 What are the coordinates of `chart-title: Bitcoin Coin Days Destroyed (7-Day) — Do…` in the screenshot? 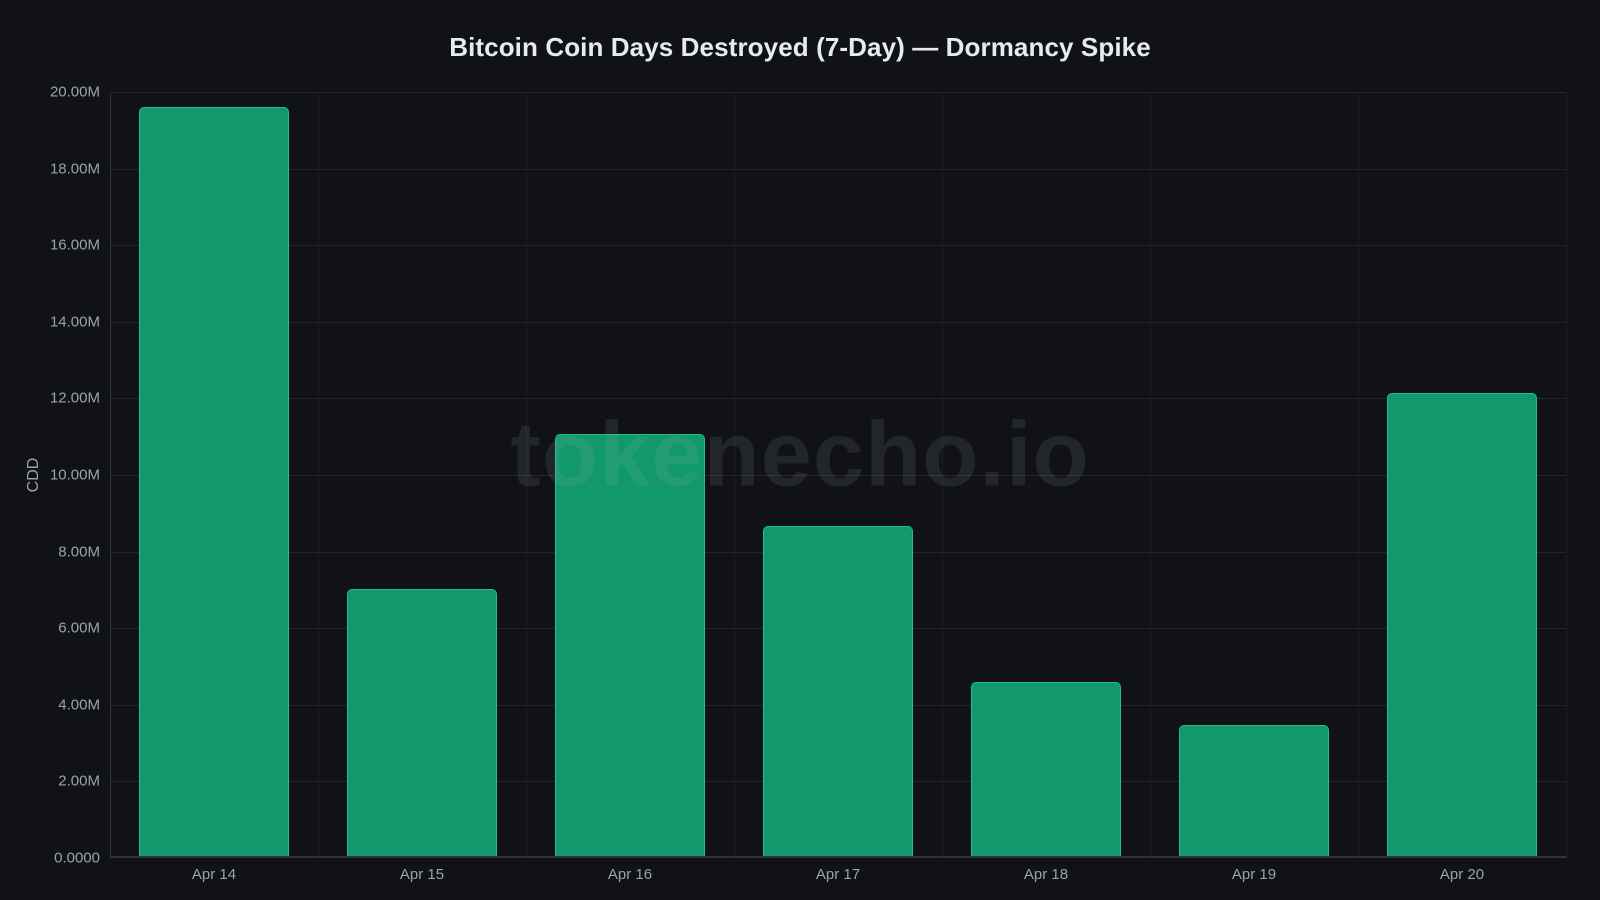 It's located at (800, 47).